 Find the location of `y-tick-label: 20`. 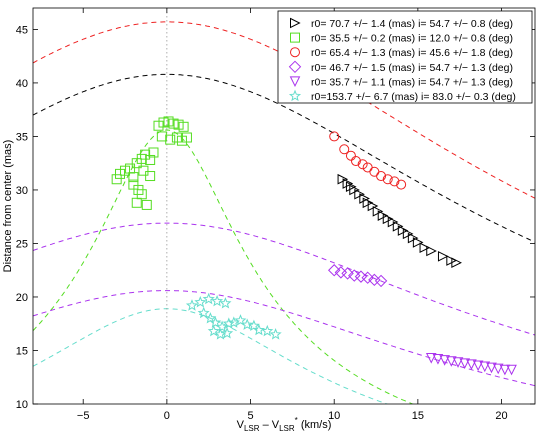

y-tick-label: 20 is located at coordinates (22, 298).